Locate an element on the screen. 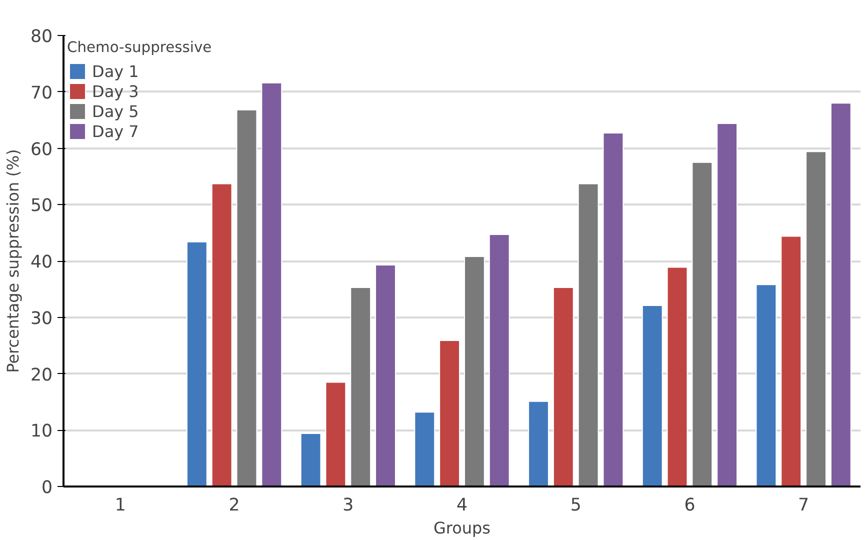 This screenshot has width=865, height=540. legend-label: Day 7 is located at coordinates (115, 131).